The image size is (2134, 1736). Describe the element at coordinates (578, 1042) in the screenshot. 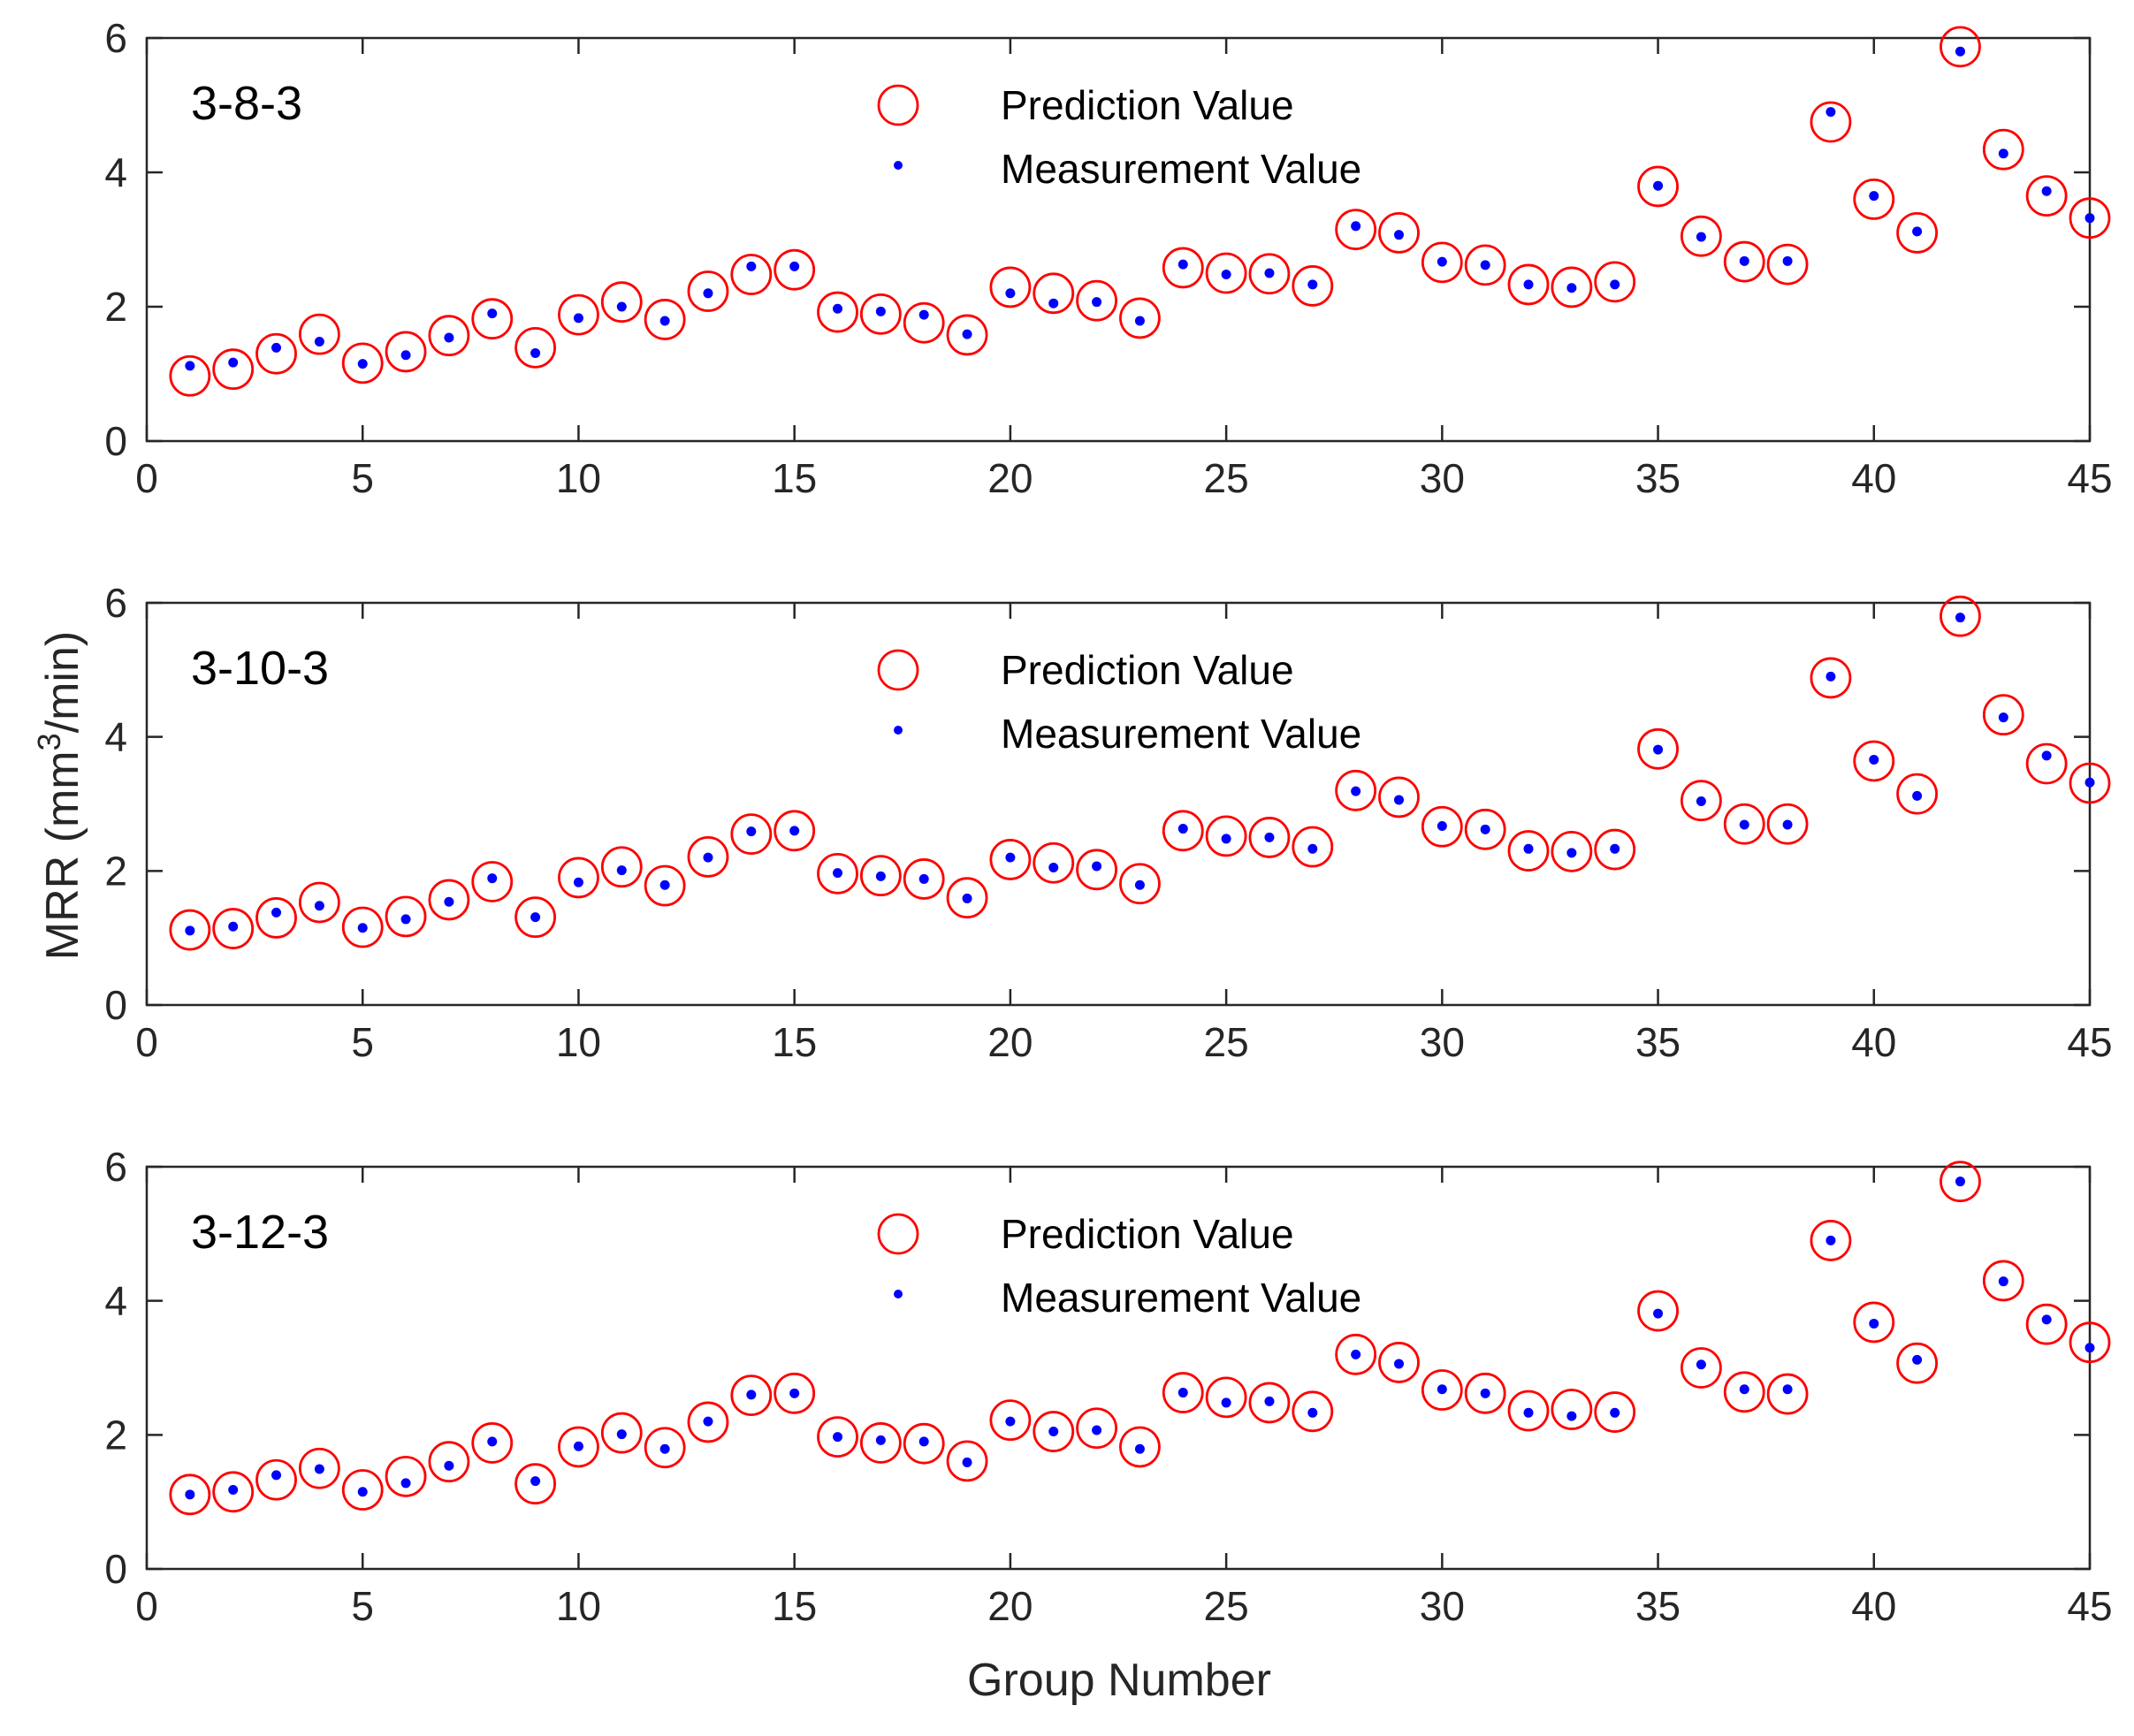

I see `x-tick-label: 10` at that location.